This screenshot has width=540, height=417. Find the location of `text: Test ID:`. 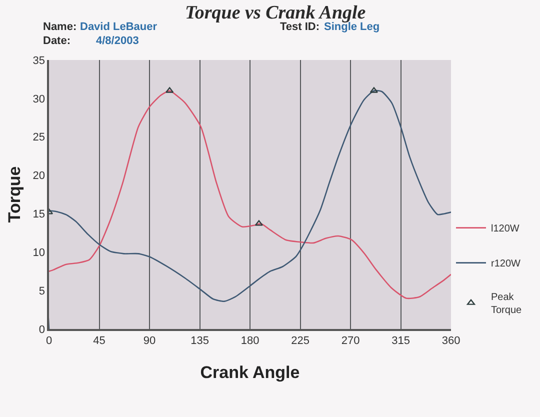

text: Test ID: is located at coordinates (300, 27).